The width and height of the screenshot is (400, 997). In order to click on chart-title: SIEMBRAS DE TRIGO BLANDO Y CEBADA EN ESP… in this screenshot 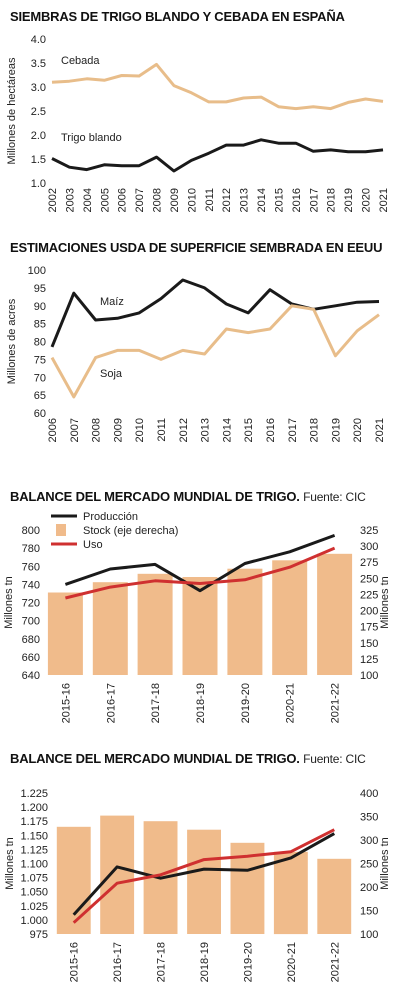, I will do `click(177, 16)`.